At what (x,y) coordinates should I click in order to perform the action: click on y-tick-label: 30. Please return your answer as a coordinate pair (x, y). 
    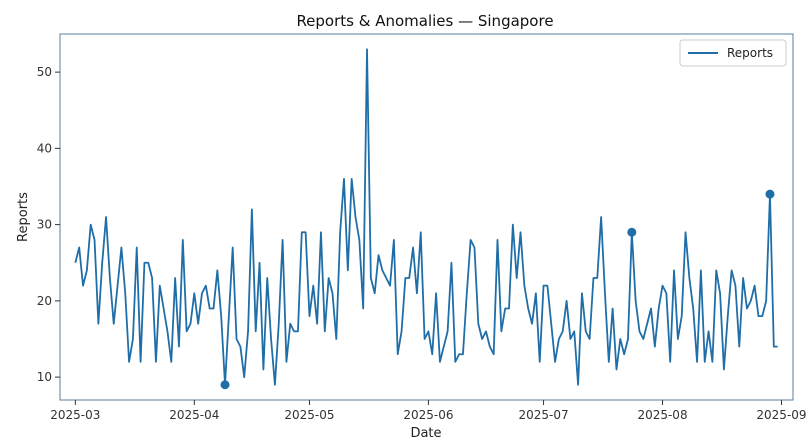
    Looking at the image, I should click on (44, 225).